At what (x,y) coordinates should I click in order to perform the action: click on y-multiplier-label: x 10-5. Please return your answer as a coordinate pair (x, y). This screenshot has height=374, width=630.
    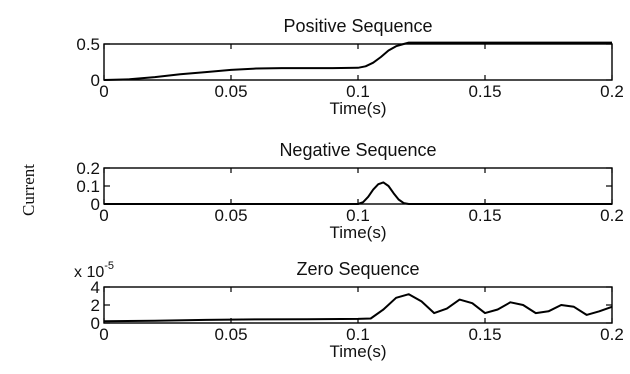
    Looking at the image, I should click on (94, 270).